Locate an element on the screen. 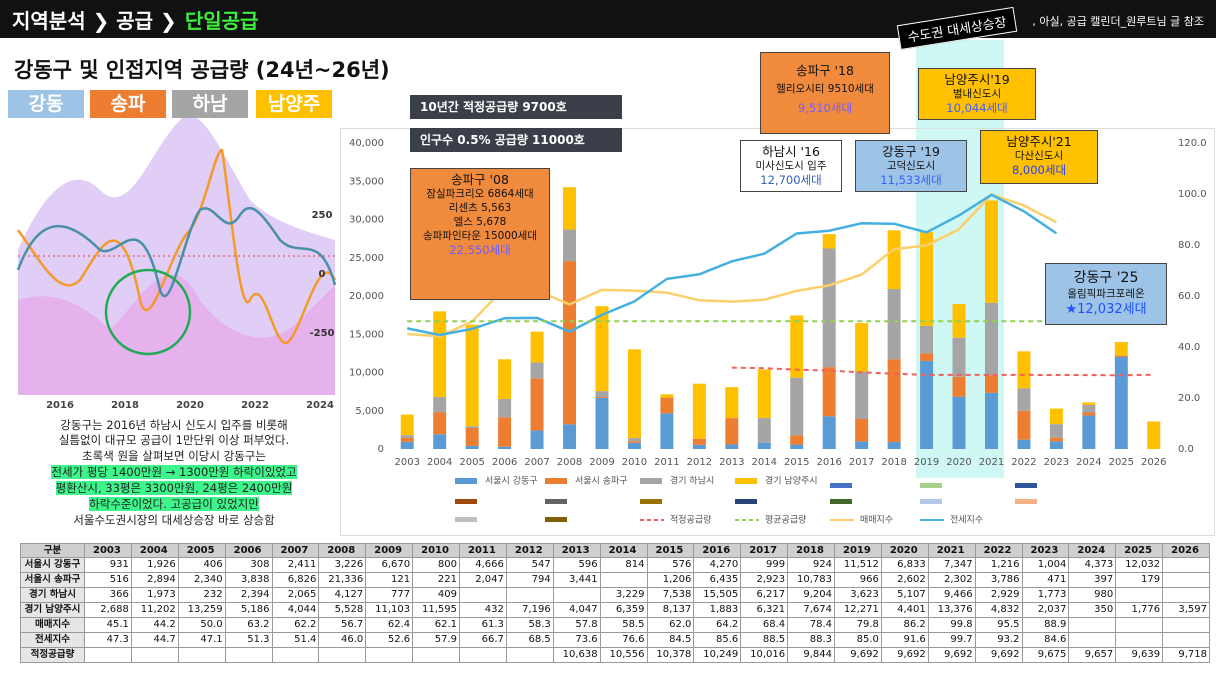 The height and width of the screenshot is (684, 1216). table-cell: 800 is located at coordinates (436, 565).